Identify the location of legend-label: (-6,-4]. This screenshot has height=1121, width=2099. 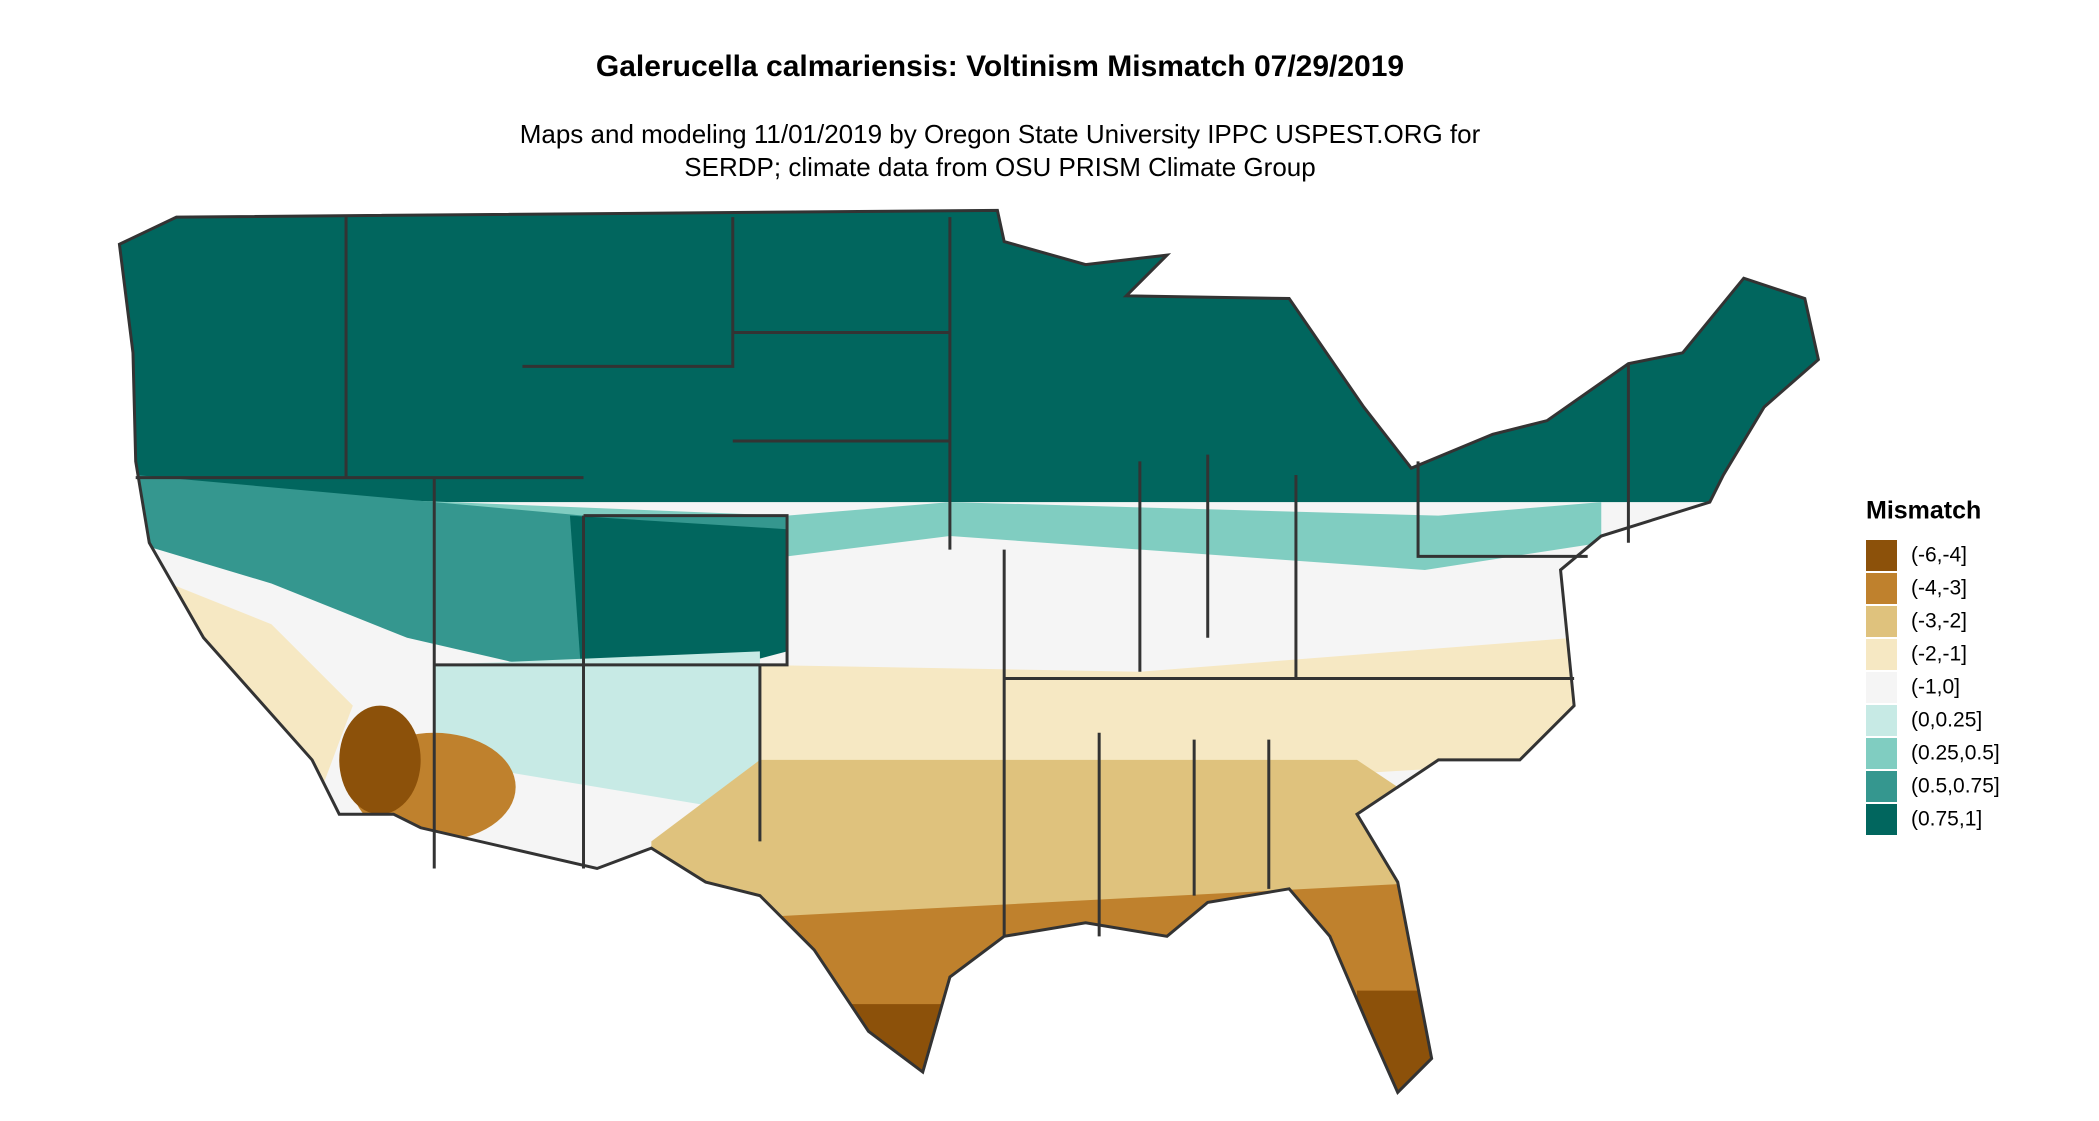
(1939, 555).